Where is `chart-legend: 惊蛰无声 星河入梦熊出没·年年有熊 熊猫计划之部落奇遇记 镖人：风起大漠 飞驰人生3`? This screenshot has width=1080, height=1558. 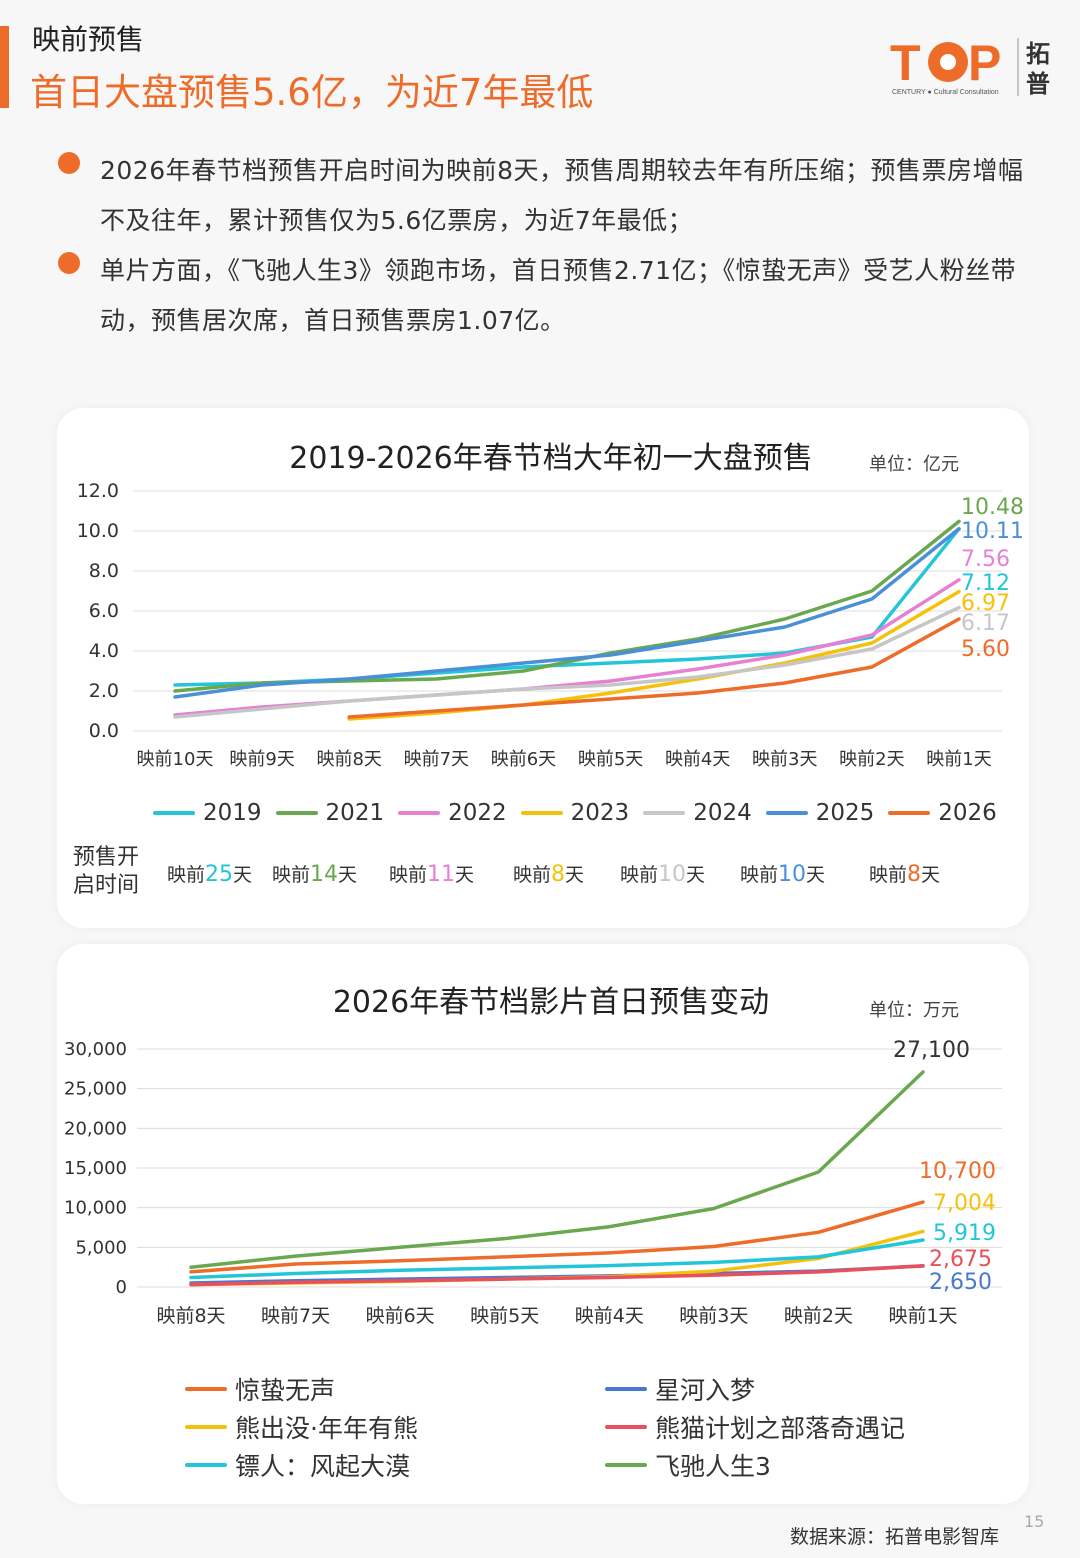
chart-legend: 惊蛰无声 星河入梦熊出没·年年有熊 熊猫计划之部落奇遇记 镖人：风起大漠 飞驰人生3 is located at coordinates (595, 1427).